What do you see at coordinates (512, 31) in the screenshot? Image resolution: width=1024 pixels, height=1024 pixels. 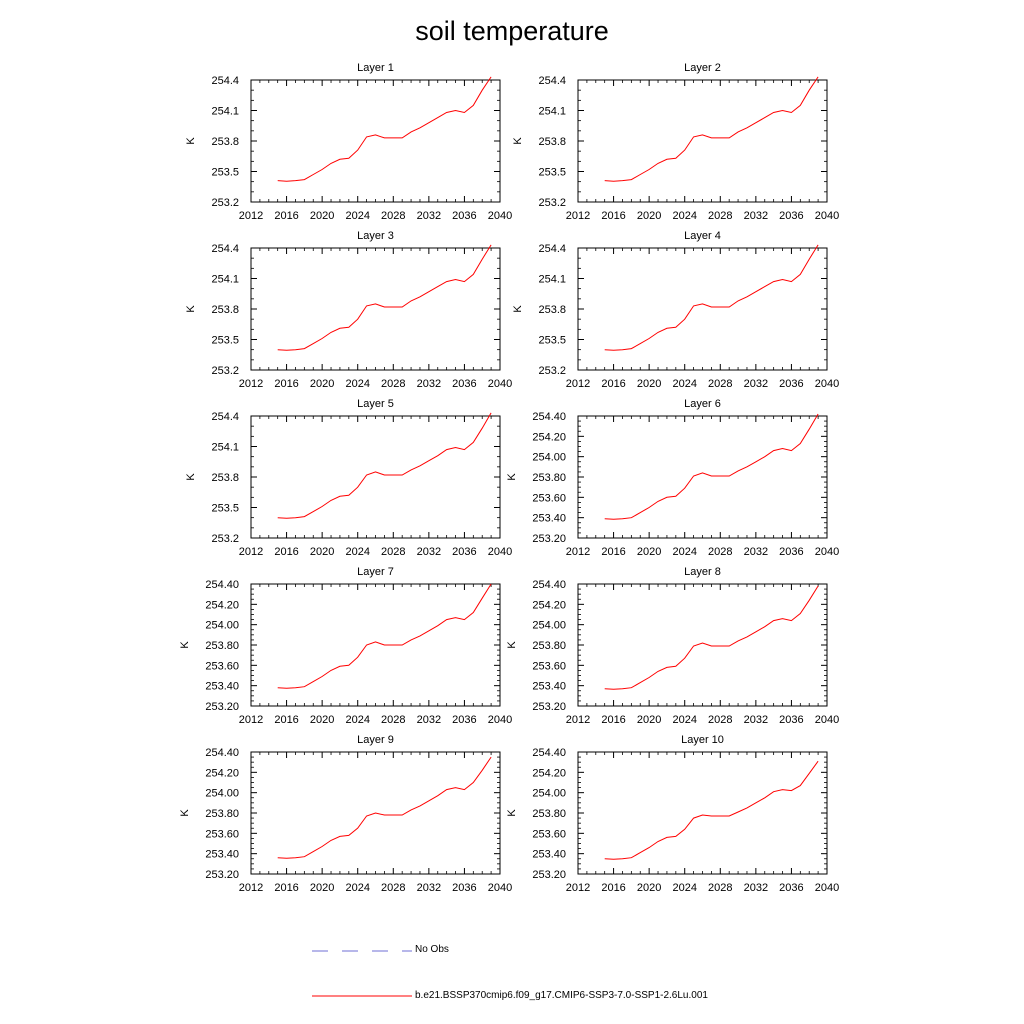 I see `figure-title: soil temperature` at bounding box center [512, 31].